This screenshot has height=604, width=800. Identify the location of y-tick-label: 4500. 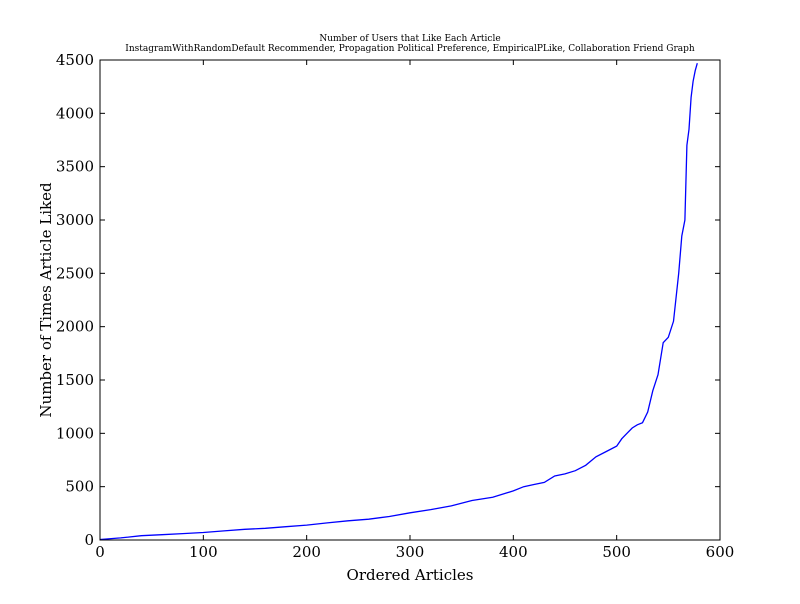
(75, 60).